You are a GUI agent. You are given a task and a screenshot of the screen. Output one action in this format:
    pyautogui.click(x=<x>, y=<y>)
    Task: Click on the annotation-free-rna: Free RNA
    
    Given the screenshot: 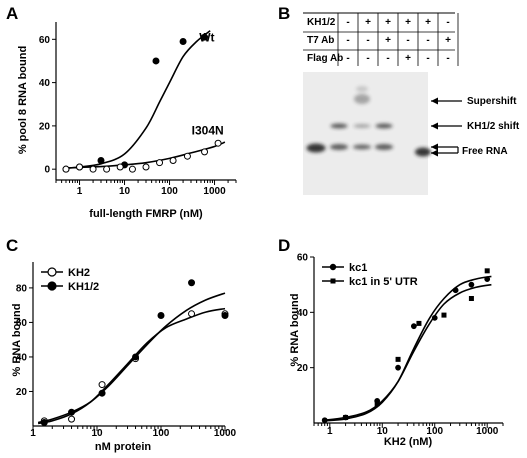 What is the action you would take?
    pyautogui.click(x=485, y=151)
    